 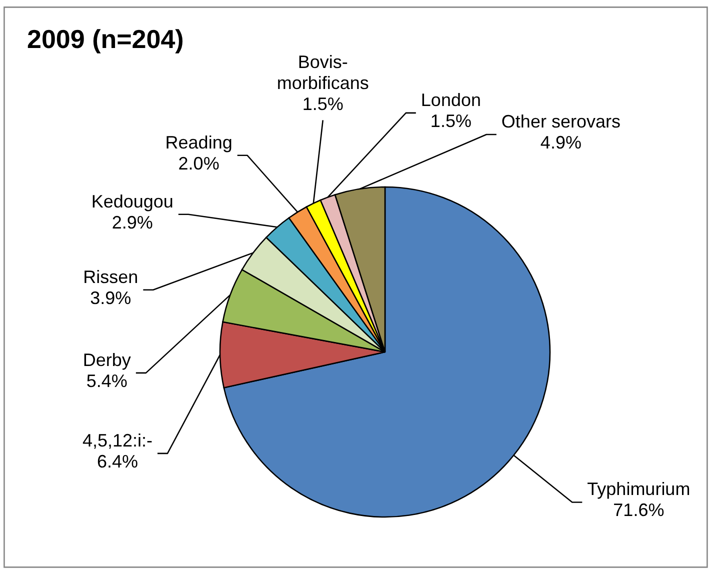 I want to click on slice-label: Other serovars, so click(x=560, y=121).